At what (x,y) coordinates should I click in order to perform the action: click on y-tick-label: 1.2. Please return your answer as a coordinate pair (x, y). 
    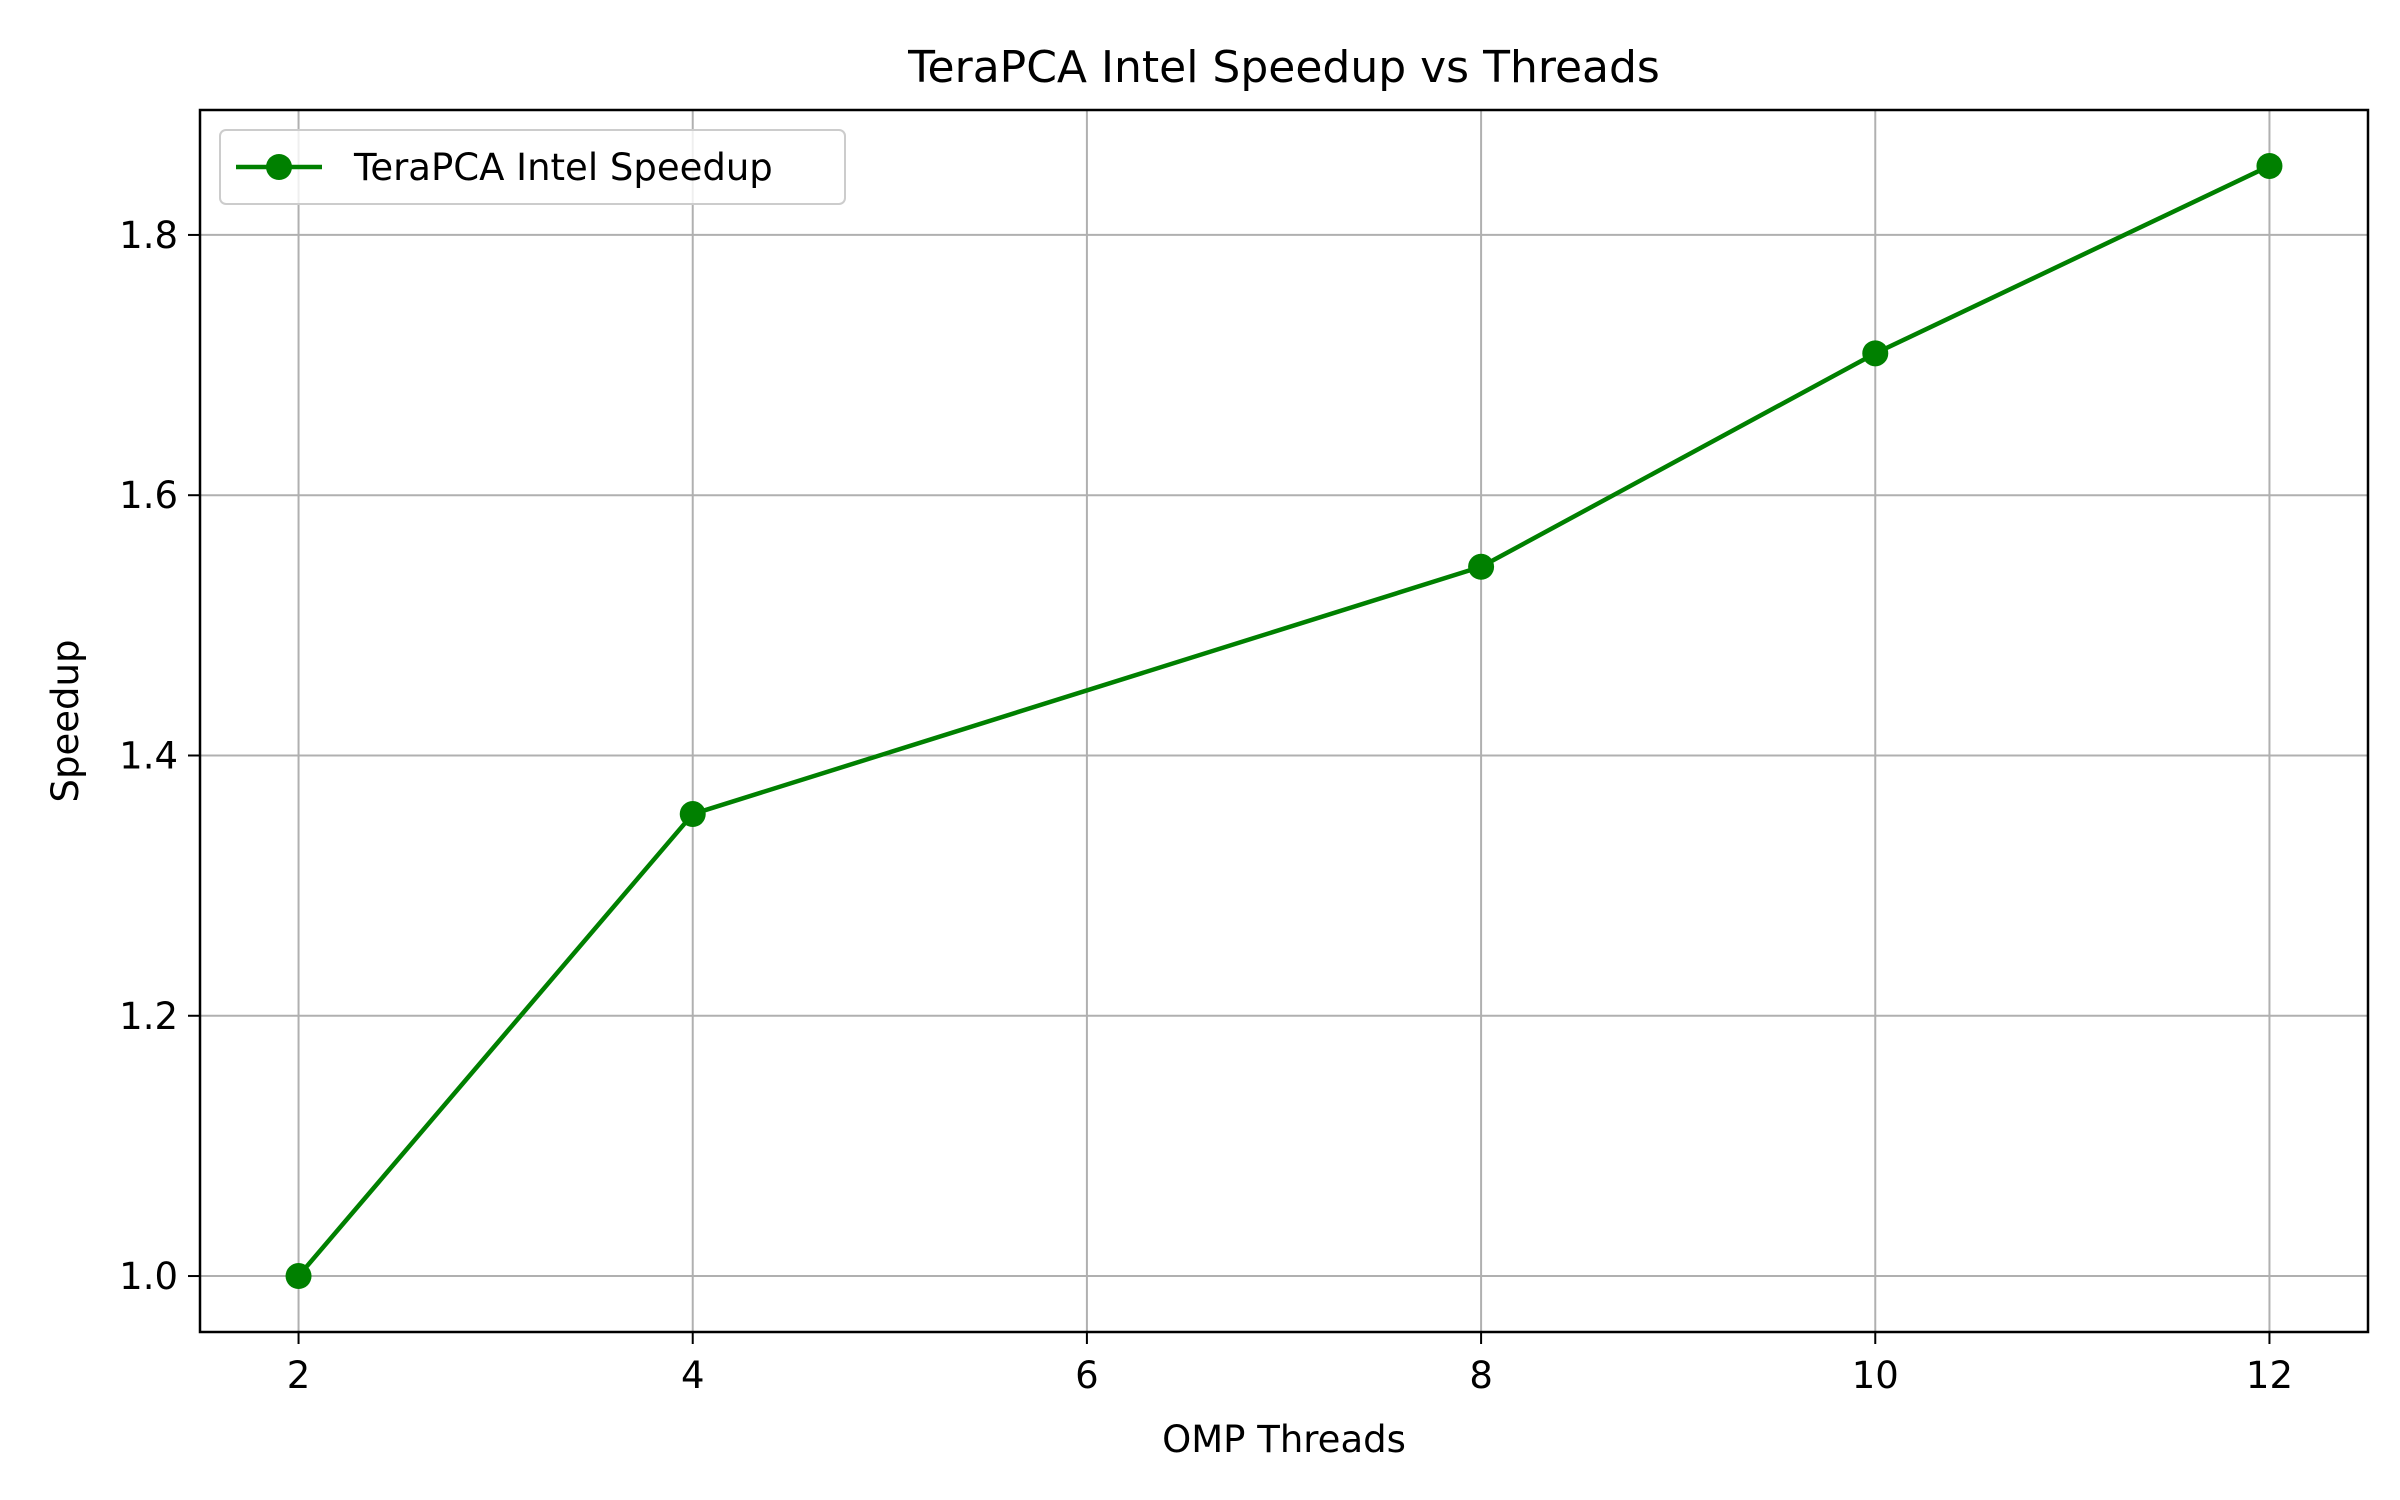
    Looking at the image, I should click on (148, 1016).